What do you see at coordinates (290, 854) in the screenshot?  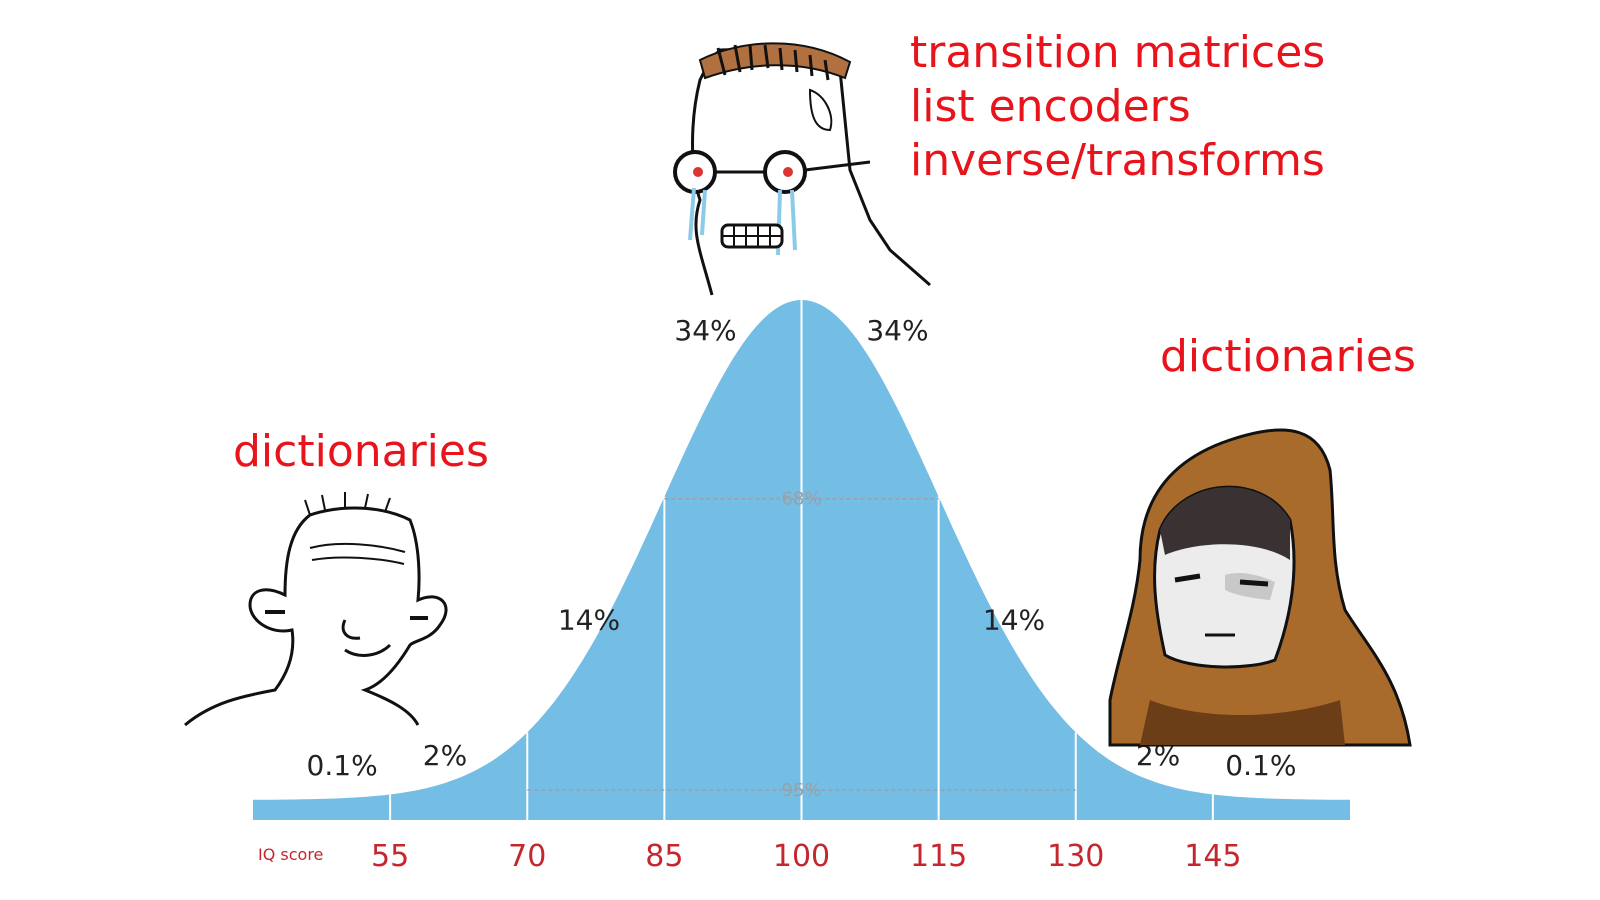 I see `axis-label: IQ score` at bounding box center [290, 854].